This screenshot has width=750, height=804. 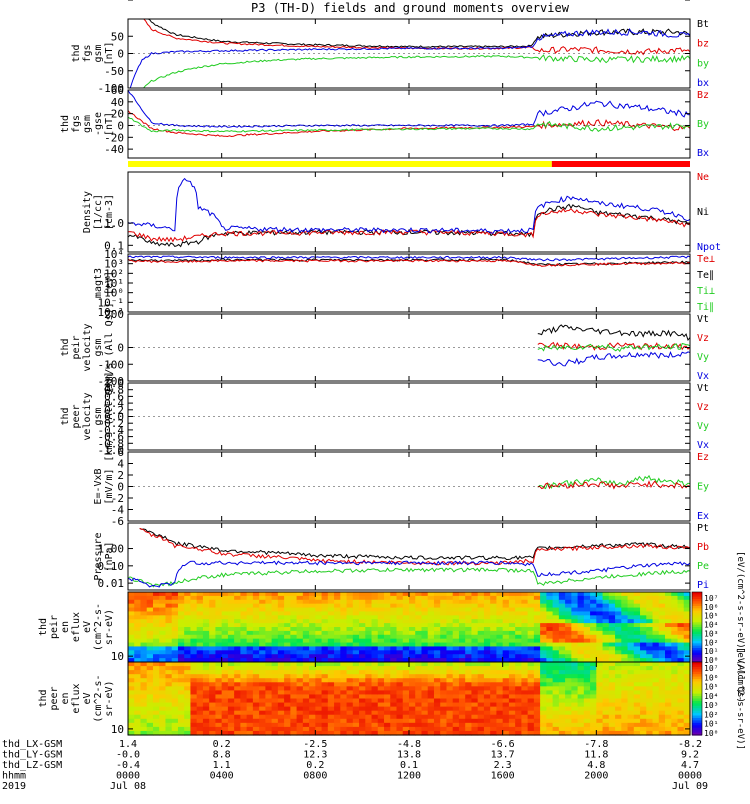 What do you see at coordinates (114, 410) in the screenshot?
I see `y-tick-label: 0.2` at bounding box center [114, 410].